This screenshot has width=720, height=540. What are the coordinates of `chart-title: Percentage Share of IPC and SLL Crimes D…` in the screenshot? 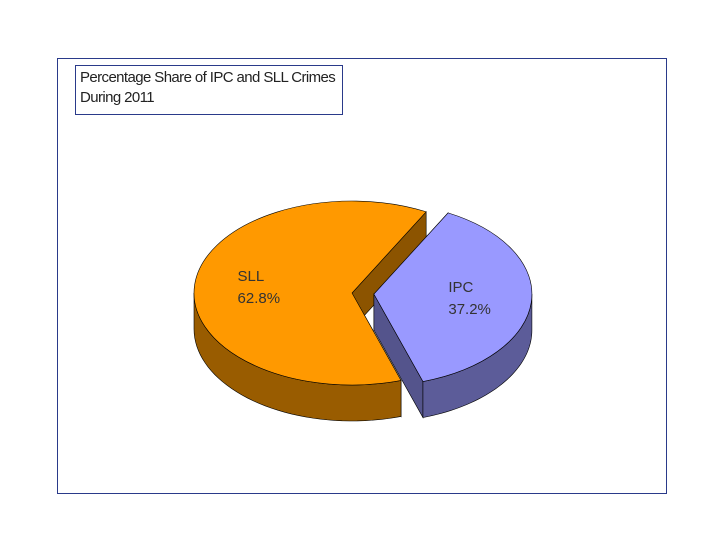 It's located at (209, 90).